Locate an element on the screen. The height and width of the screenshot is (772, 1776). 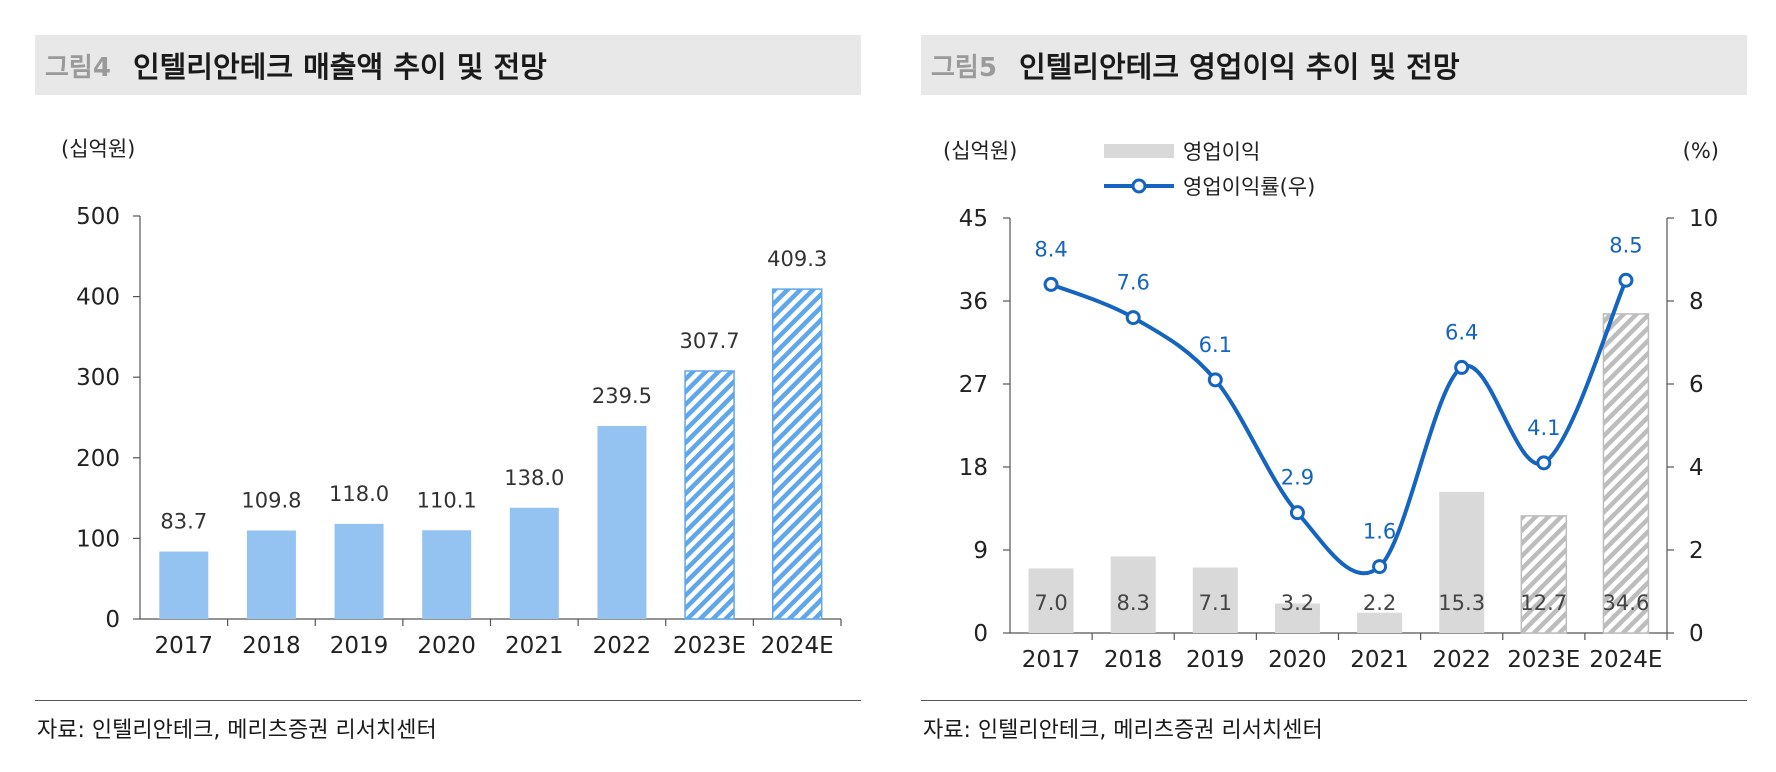
chart-title: 인텔리안테크 영업이익 추이 및 전망 is located at coordinates (1239, 67).